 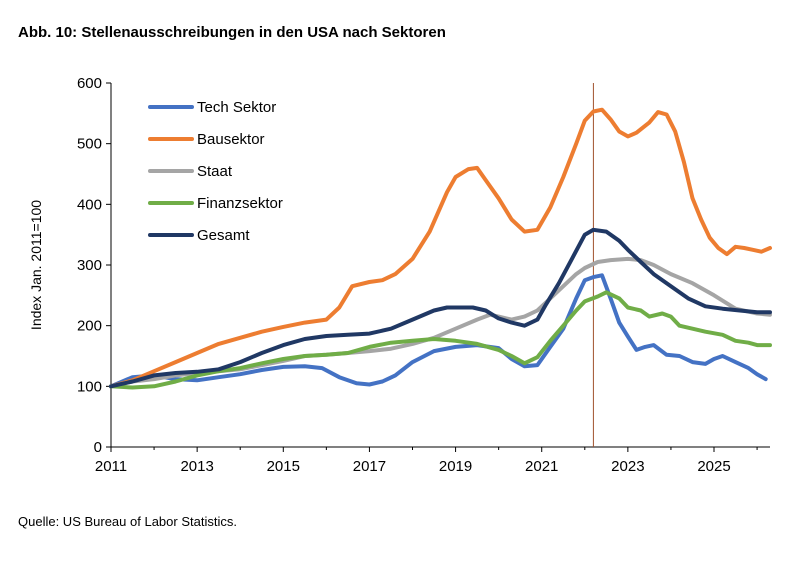 What do you see at coordinates (196, 466) in the screenshot?
I see `x-tick-label: 2013` at bounding box center [196, 466].